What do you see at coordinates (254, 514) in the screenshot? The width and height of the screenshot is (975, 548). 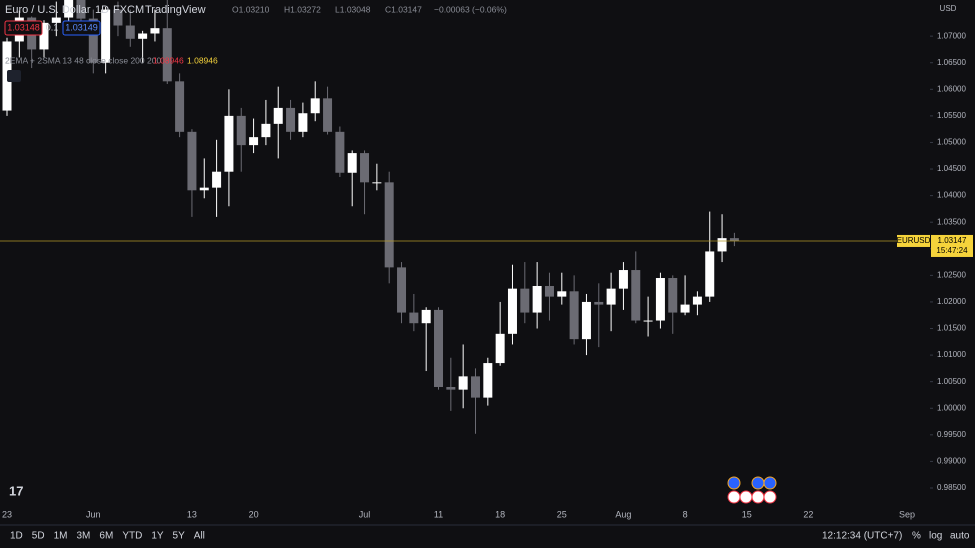 I see `x-tick-label: 20` at bounding box center [254, 514].